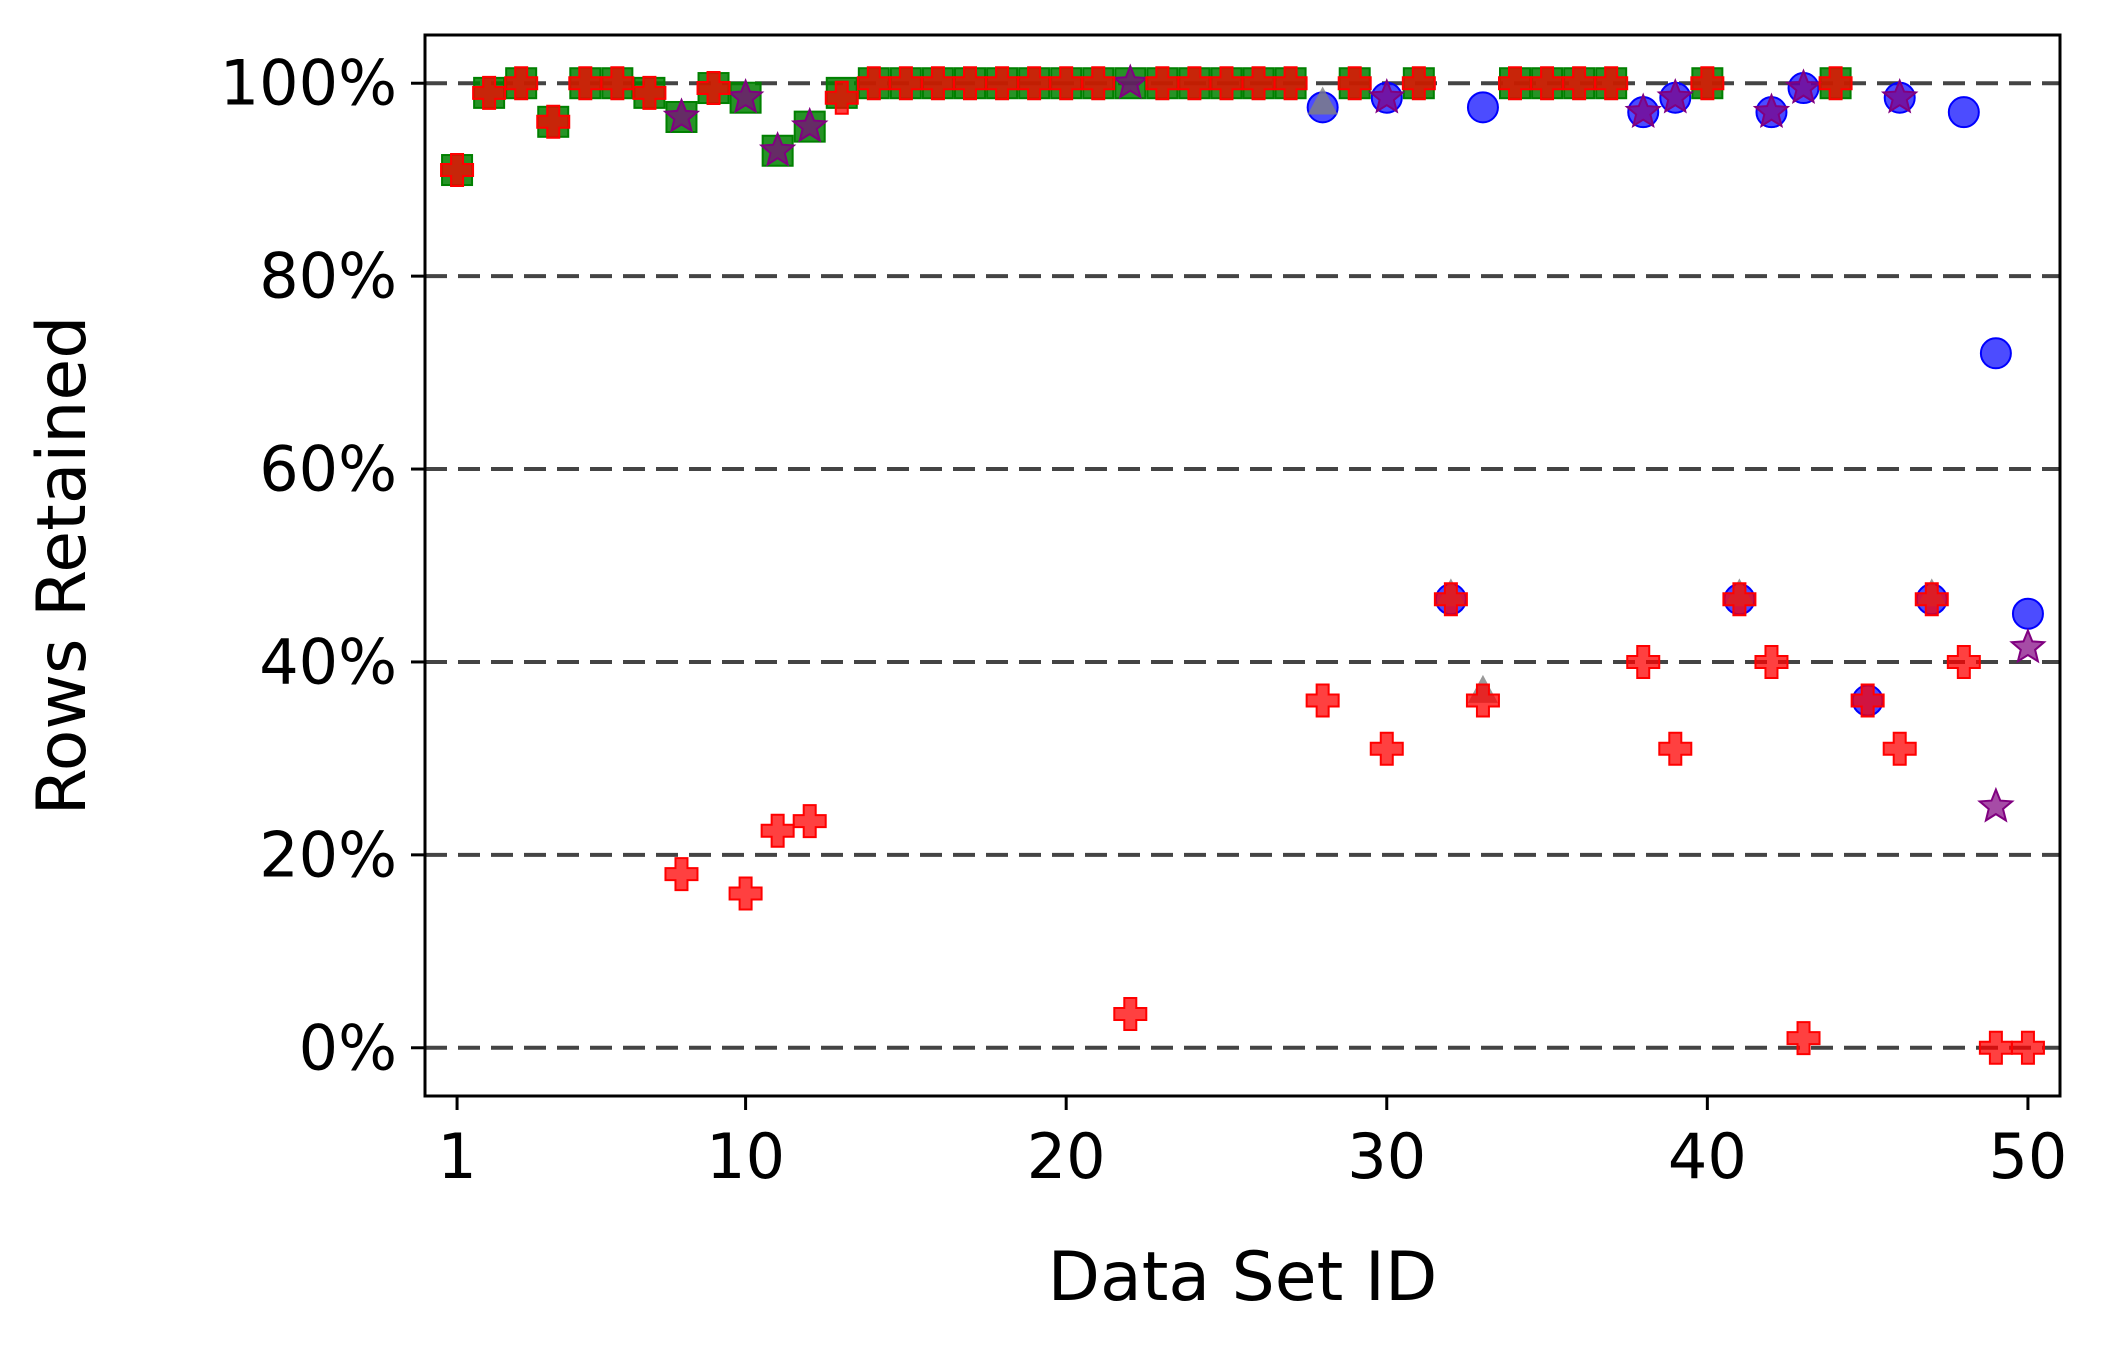  What do you see at coordinates (328, 276) in the screenshot?
I see `y-tick-label: 80%` at bounding box center [328, 276].